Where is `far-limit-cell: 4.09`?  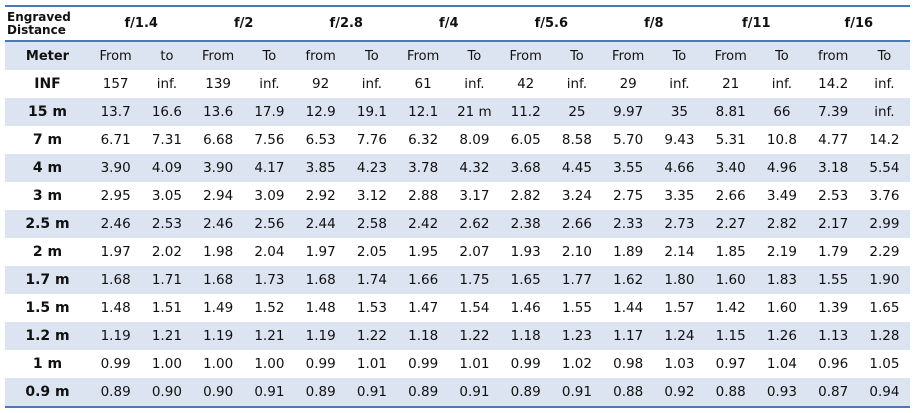
far-limit-cell: 4.09 is located at coordinates (167, 168).